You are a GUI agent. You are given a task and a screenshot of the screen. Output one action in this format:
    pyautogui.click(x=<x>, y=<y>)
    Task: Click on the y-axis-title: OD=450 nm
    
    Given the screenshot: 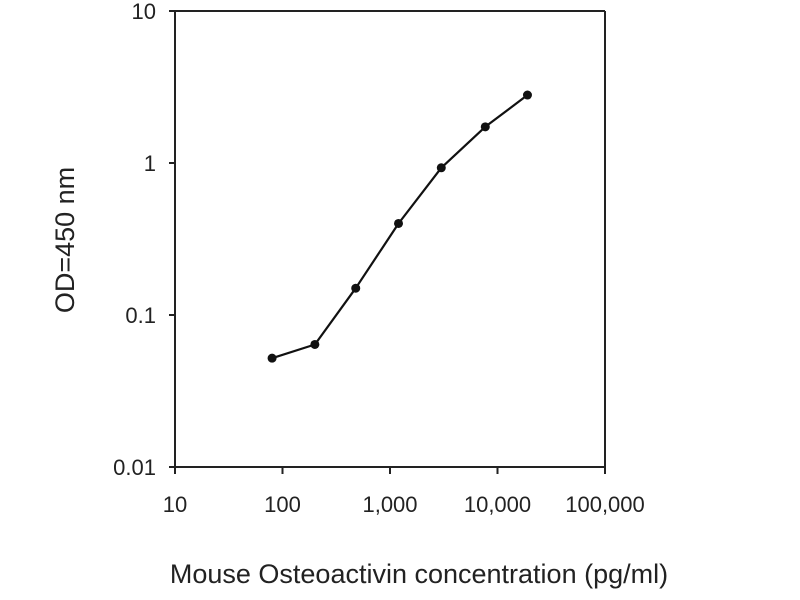 What is the action you would take?
    pyautogui.click(x=65, y=240)
    